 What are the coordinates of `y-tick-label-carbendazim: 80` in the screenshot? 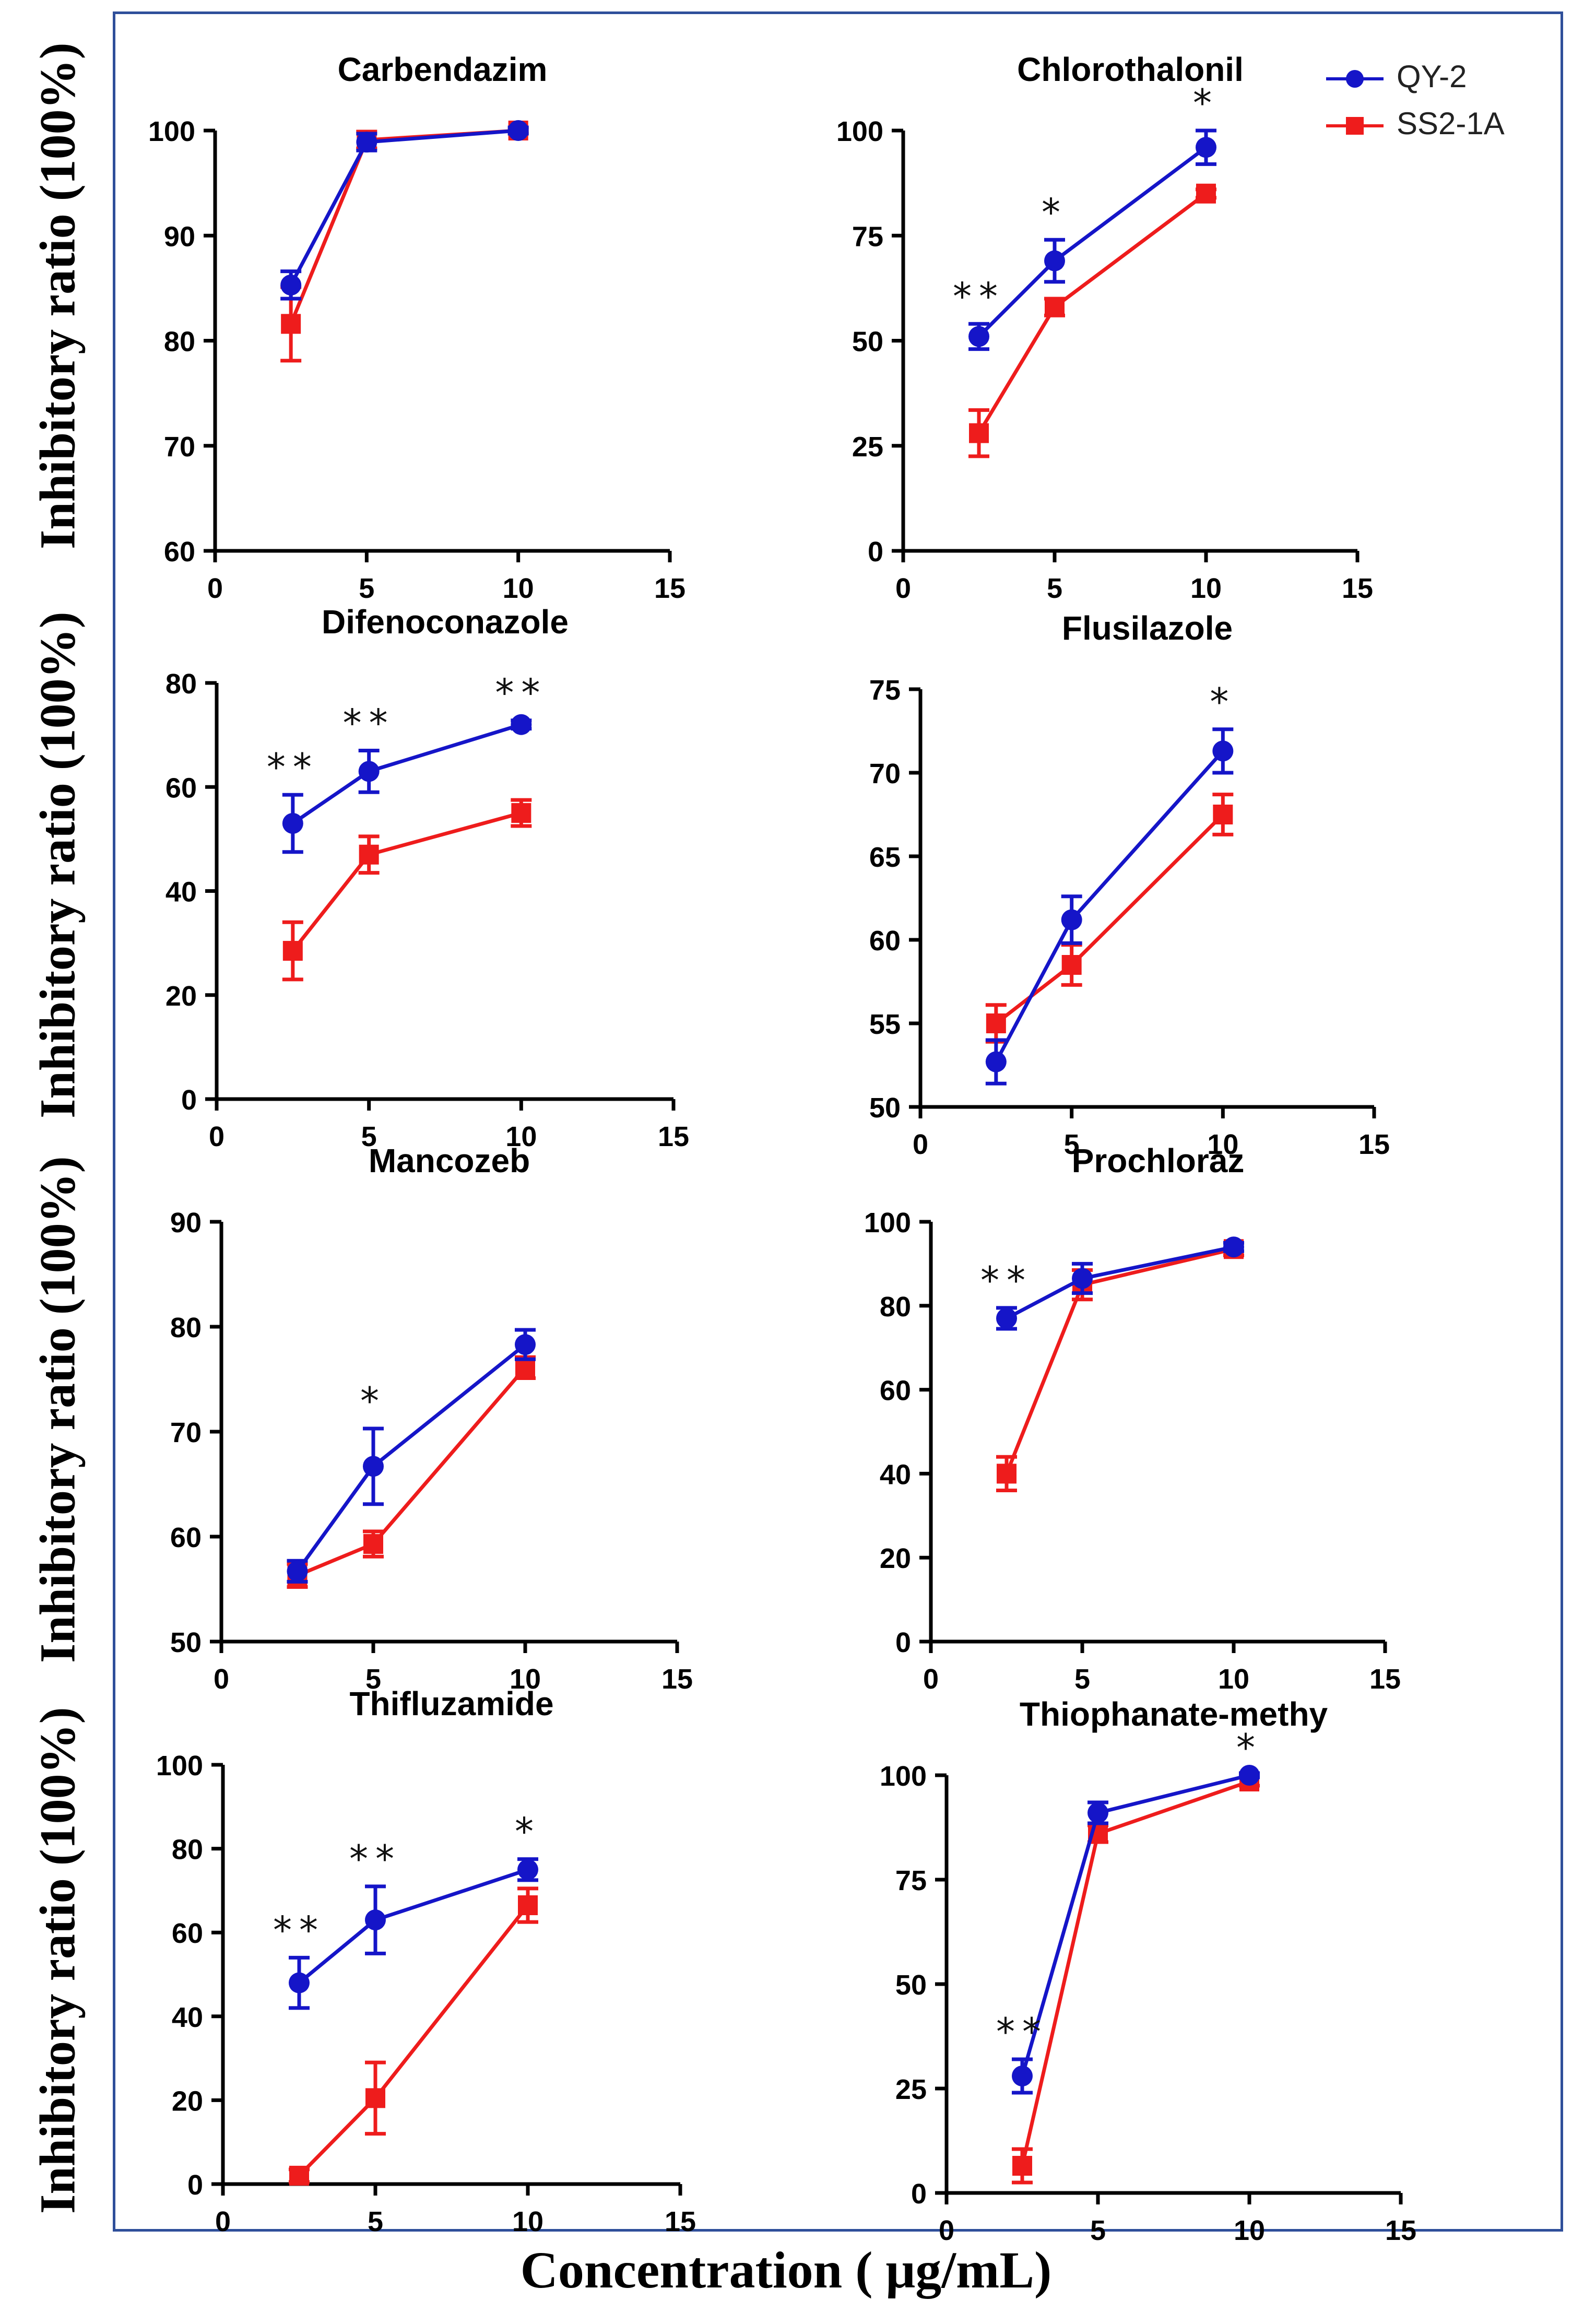 It's located at (179, 342).